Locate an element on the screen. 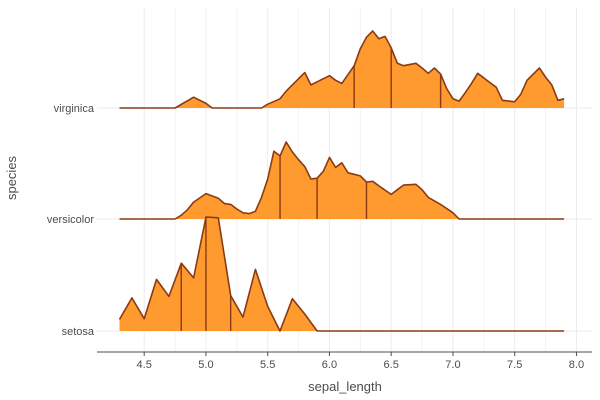 Image resolution: width=600 pixels, height=400 pixels. ridge-outline-virginica is located at coordinates (342, 69).